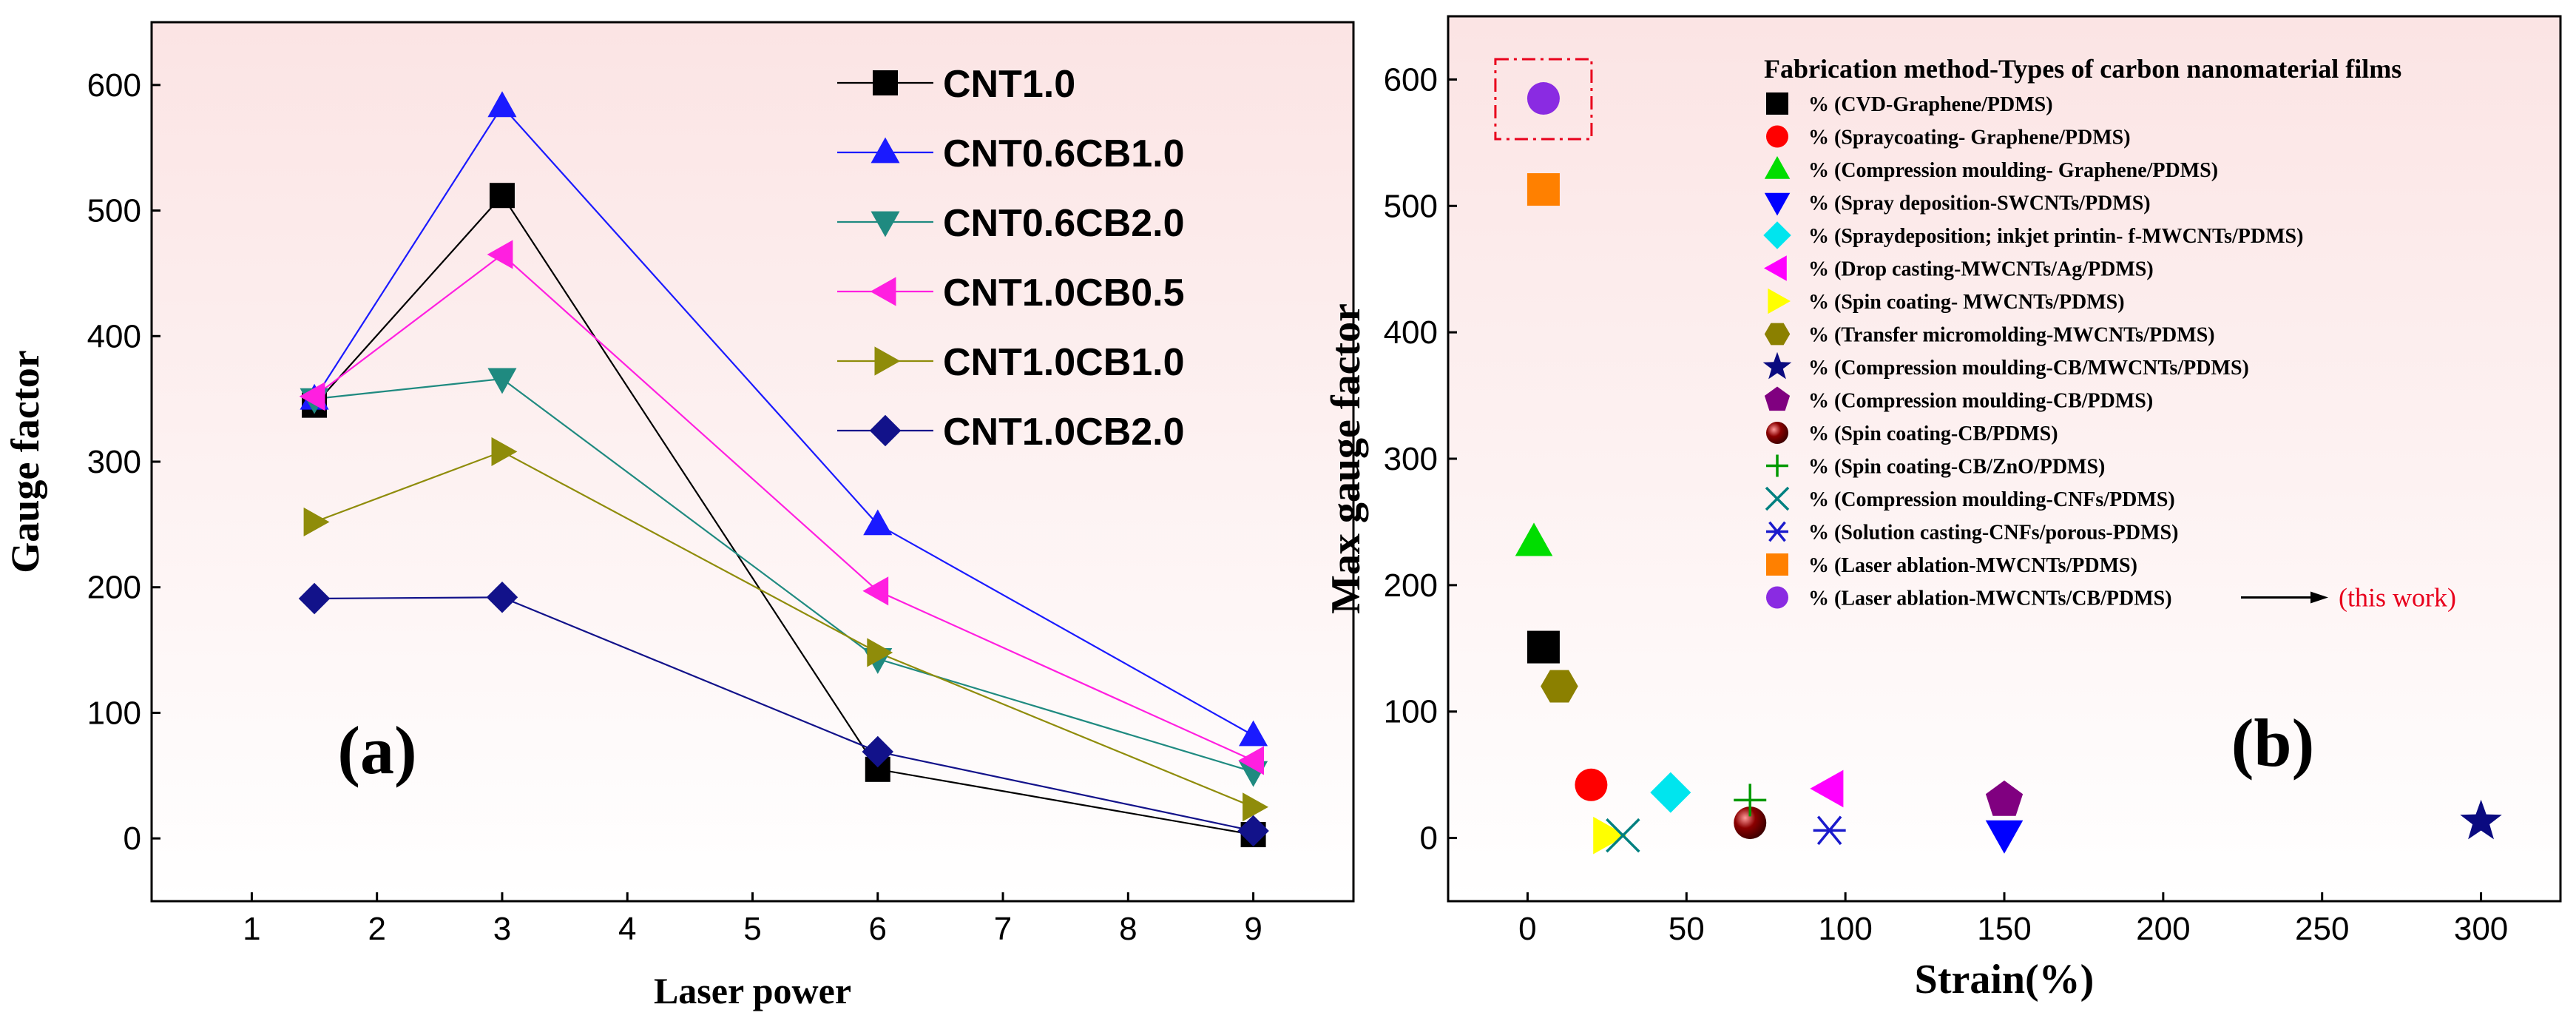  Describe the element at coordinates (1956, 467) in the screenshot. I see `legend-label: % (Spin coating-CB/ZnO/PDMS)` at that location.